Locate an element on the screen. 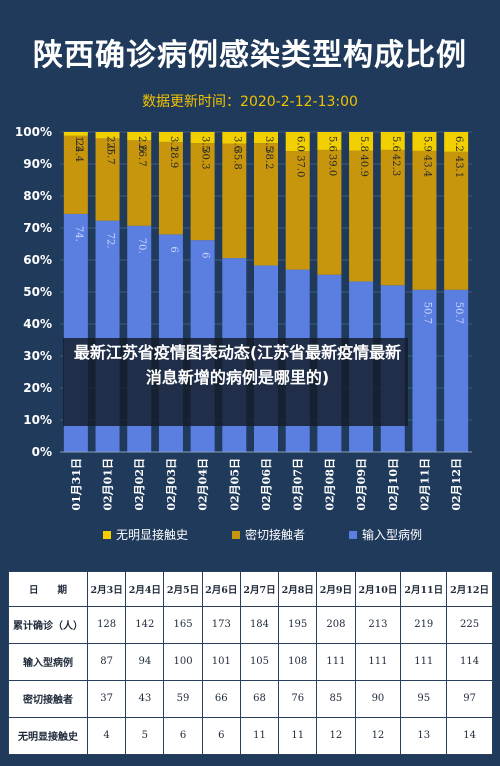 The image size is (500, 766). table-cell: 2月7日 is located at coordinates (259, 589).